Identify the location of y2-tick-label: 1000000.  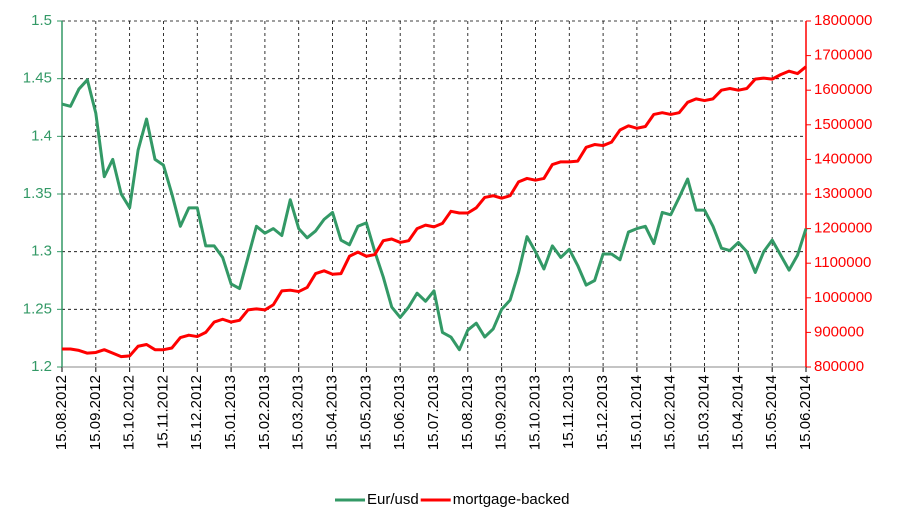
(843, 297).